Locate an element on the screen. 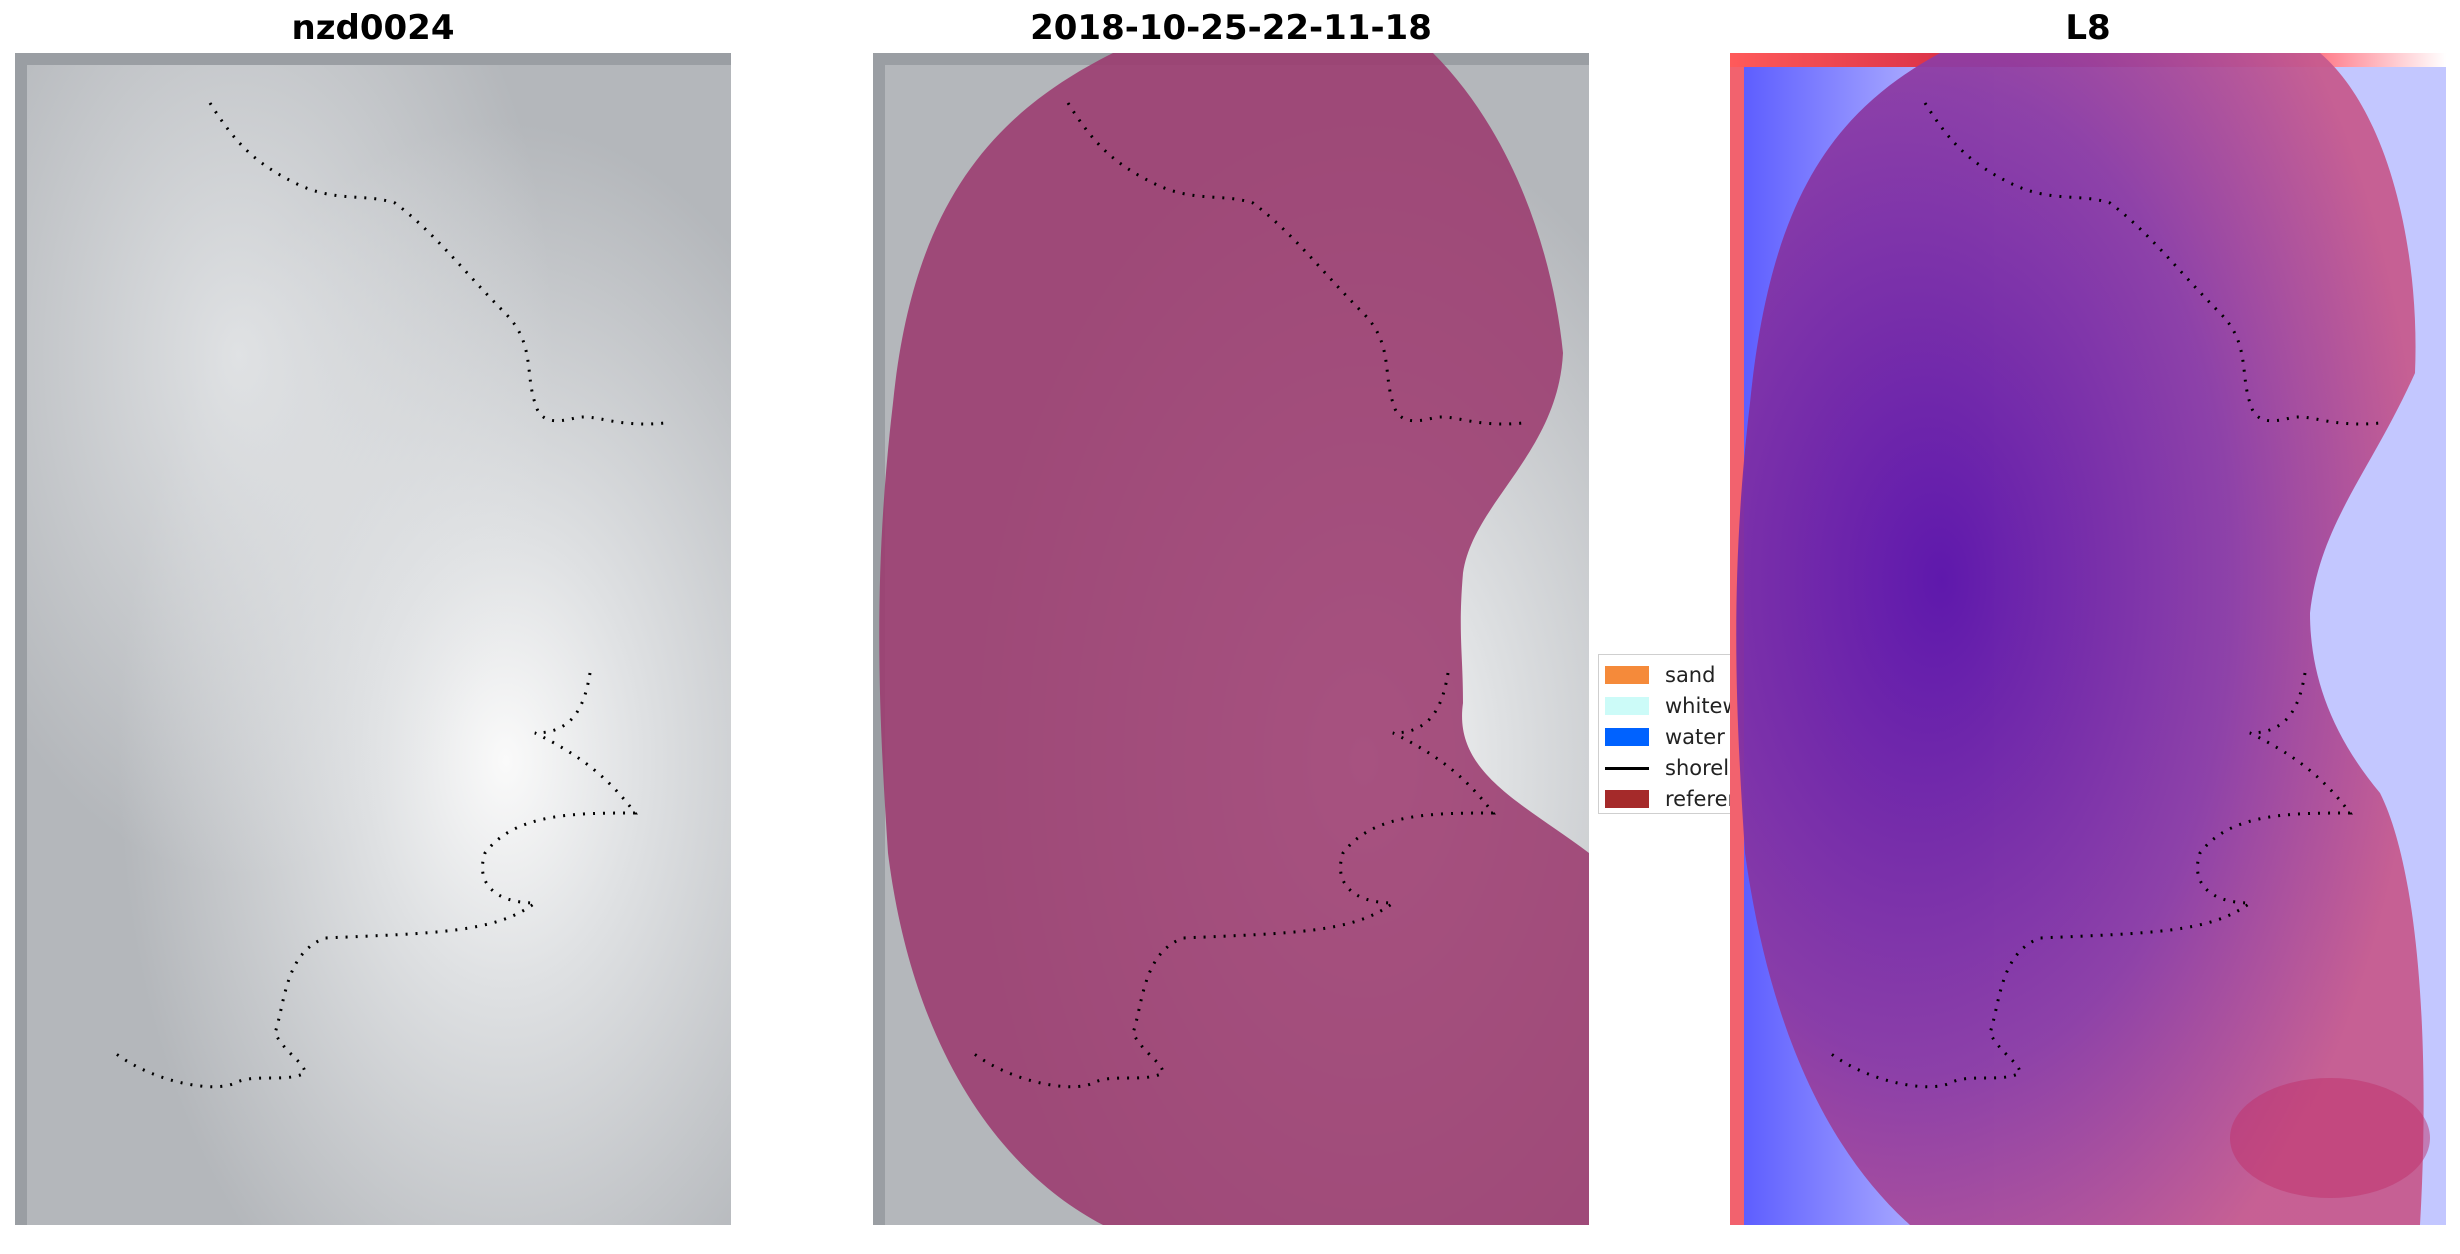  legend-item-reference: reference is located at coordinates (1668, 799).